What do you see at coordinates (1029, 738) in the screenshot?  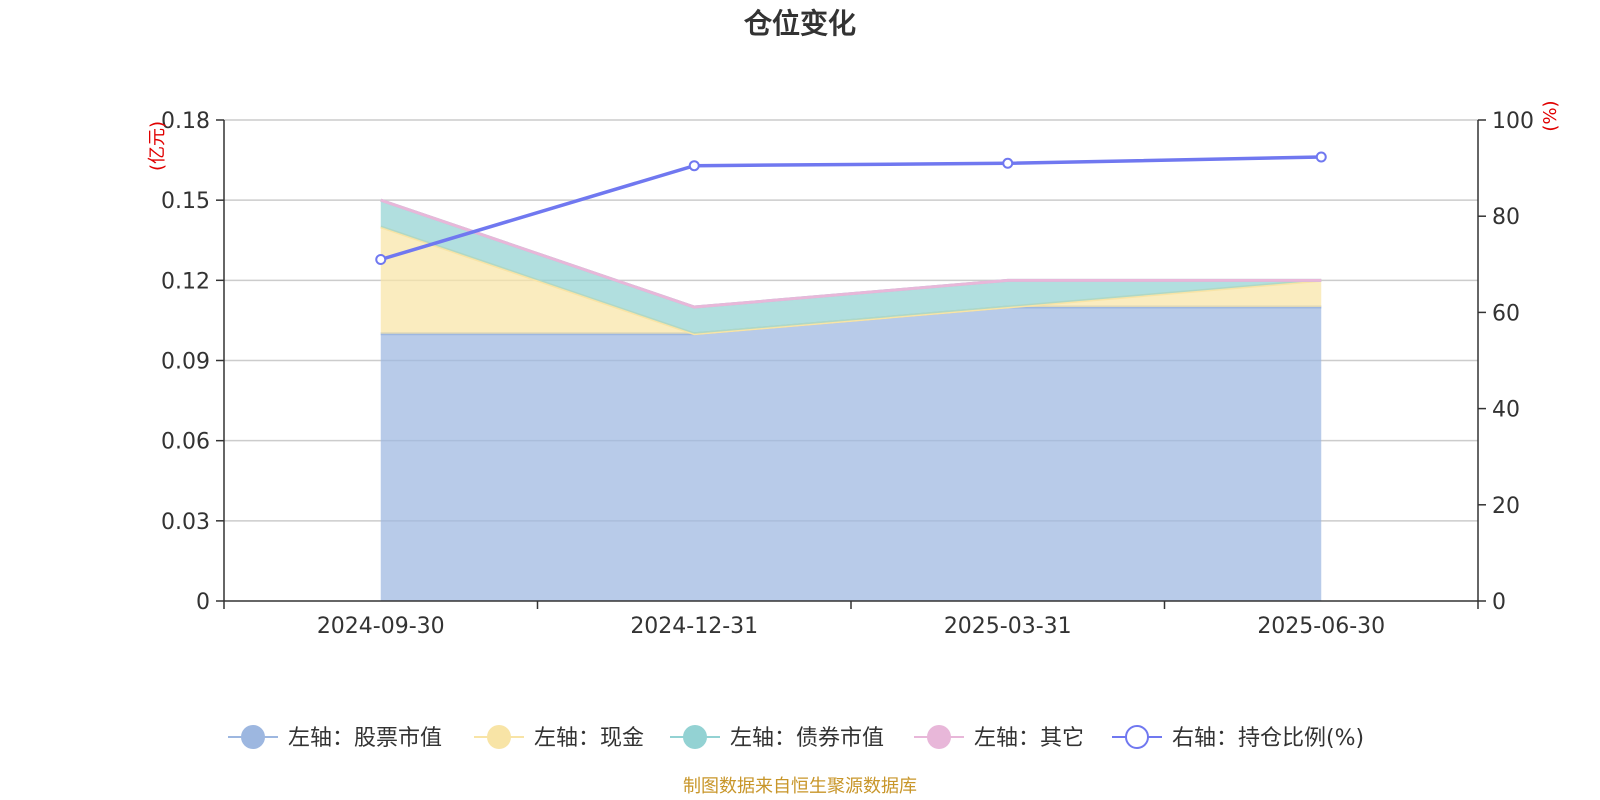 I see `legend-label: 左轴：其它` at bounding box center [1029, 738].